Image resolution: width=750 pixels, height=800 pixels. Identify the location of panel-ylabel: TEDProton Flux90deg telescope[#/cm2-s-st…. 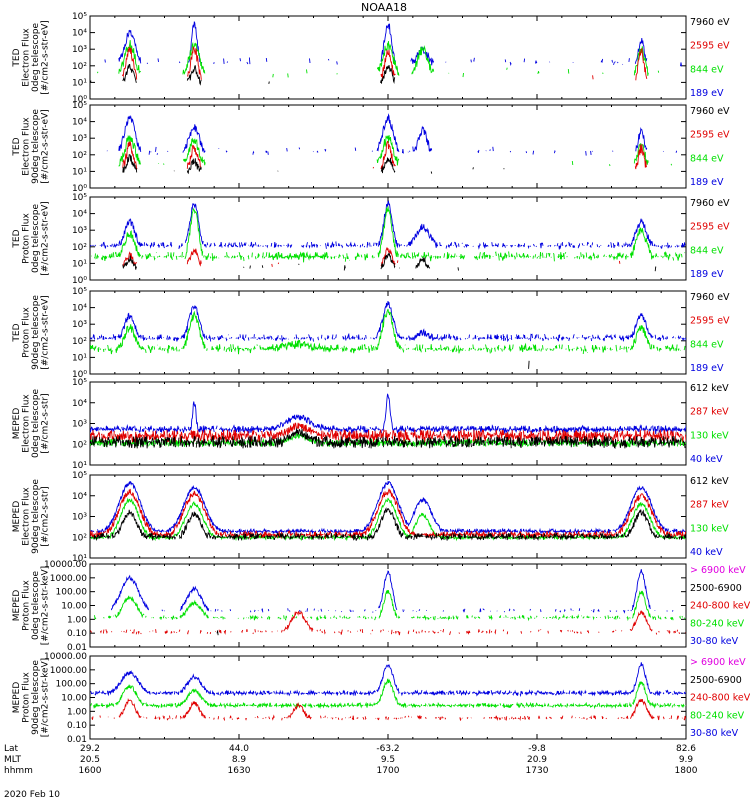
(31, 332).